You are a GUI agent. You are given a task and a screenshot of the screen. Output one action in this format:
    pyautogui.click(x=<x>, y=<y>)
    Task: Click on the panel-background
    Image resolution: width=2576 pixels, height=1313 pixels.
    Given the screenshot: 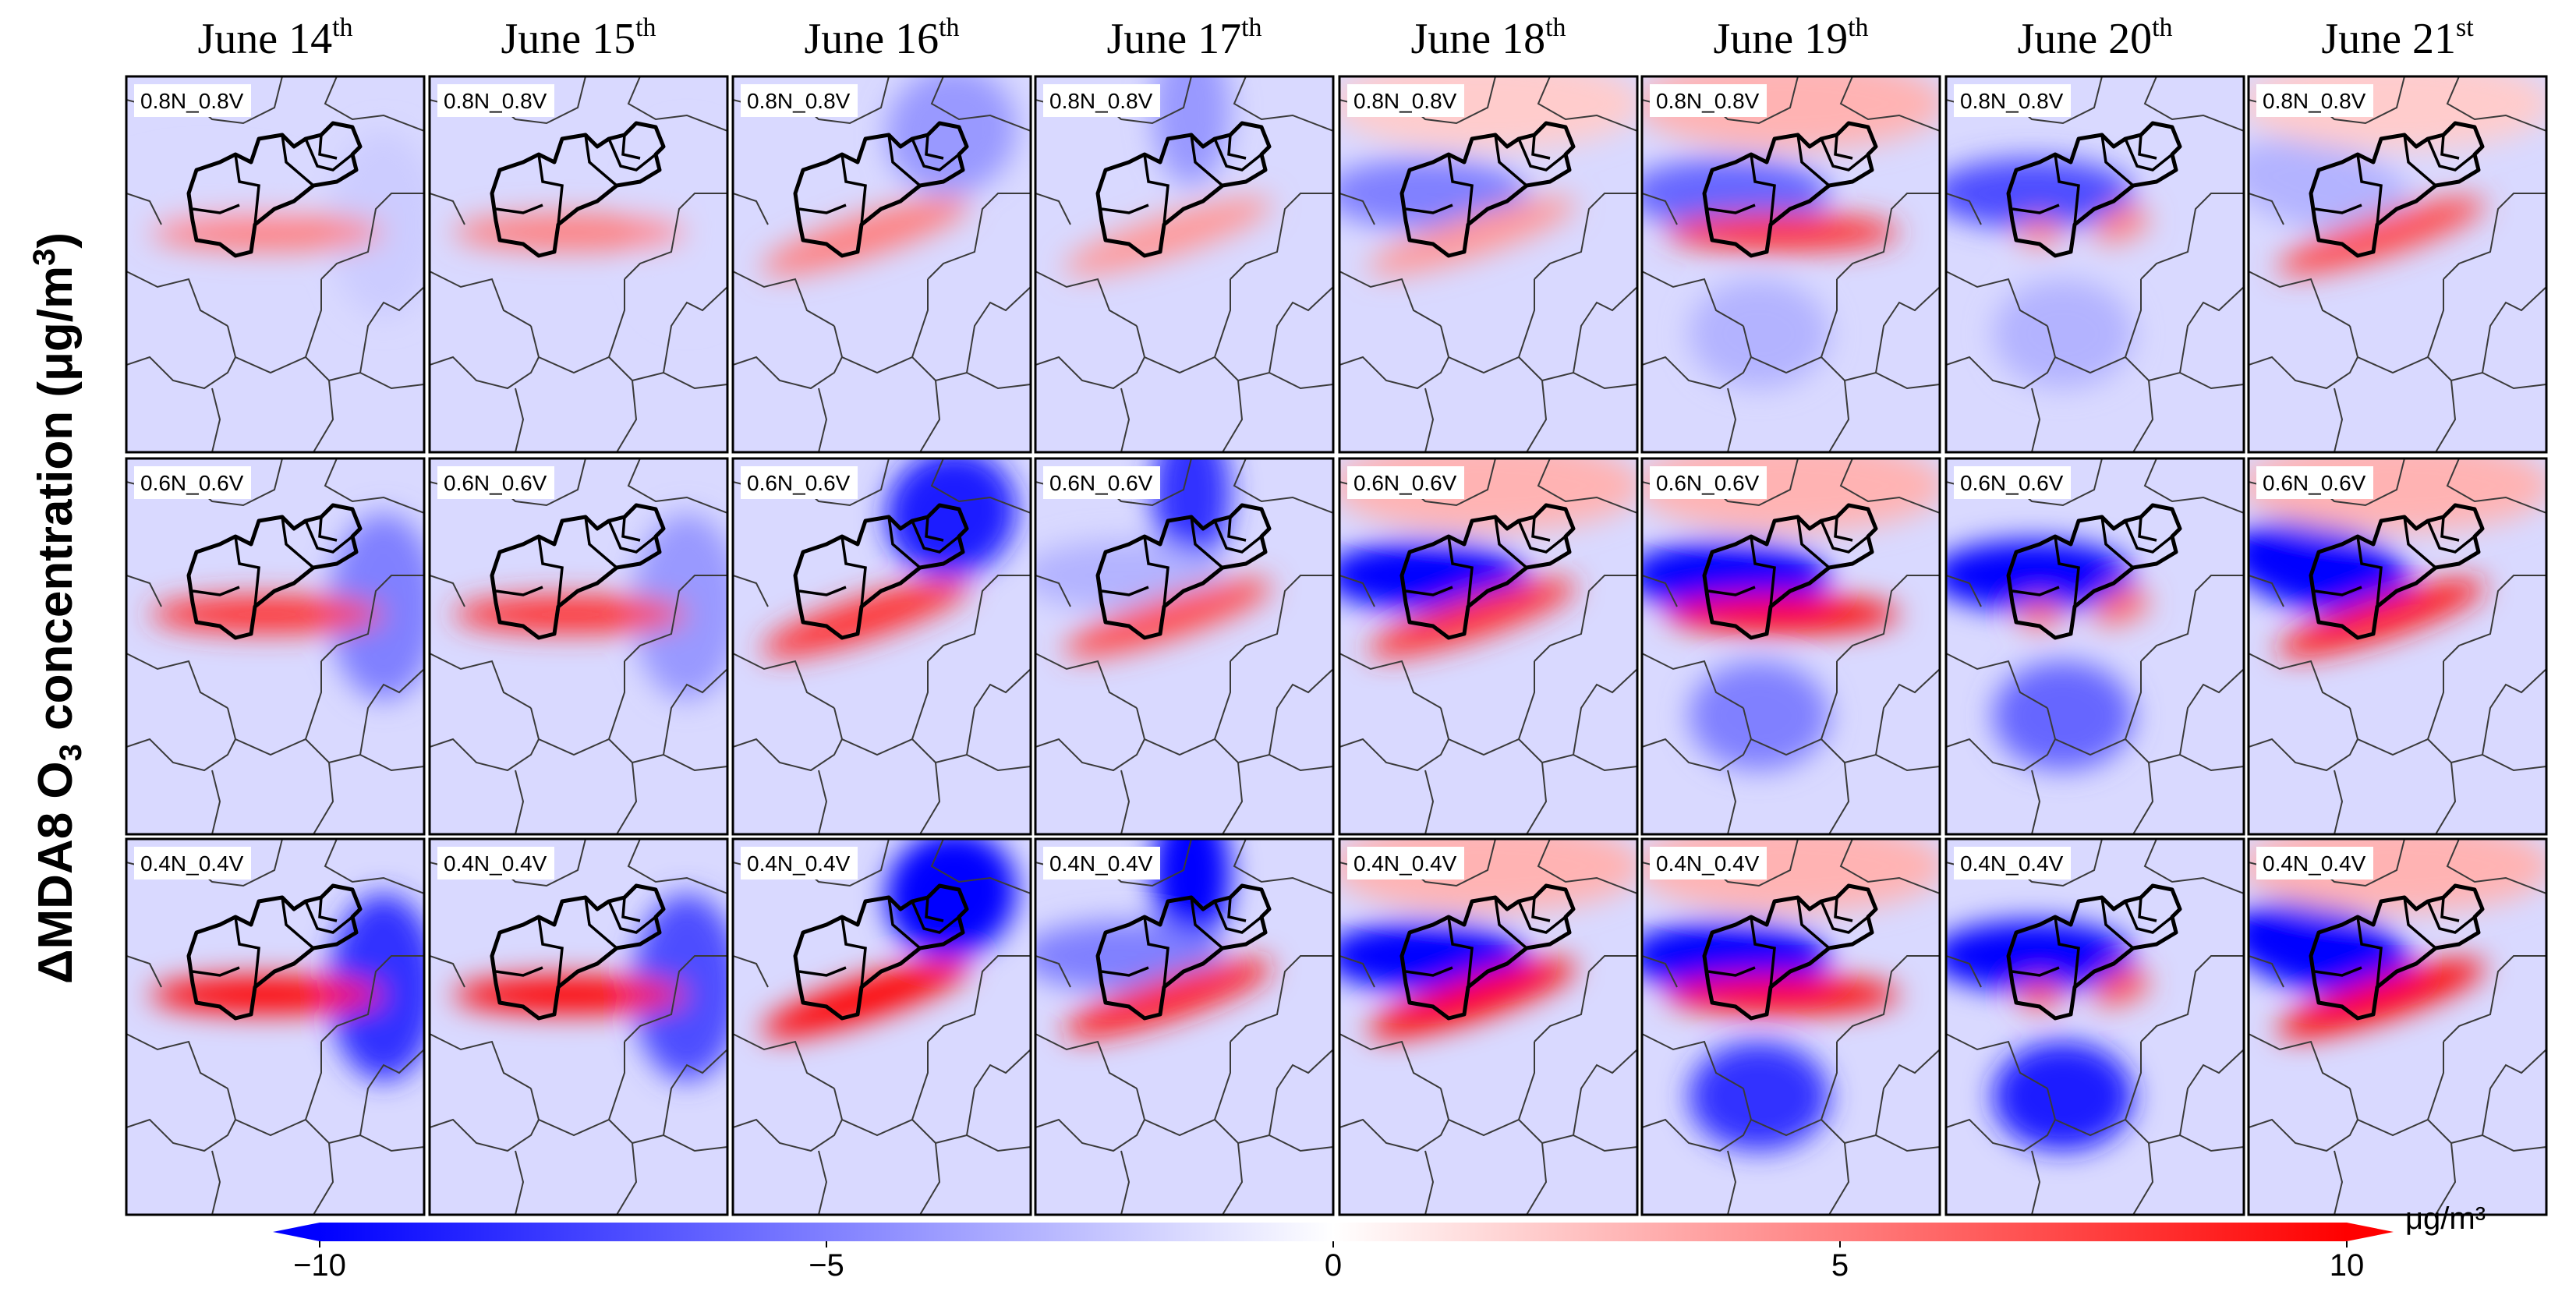 What is the action you would take?
    pyautogui.click(x=2095, y=1027)
    